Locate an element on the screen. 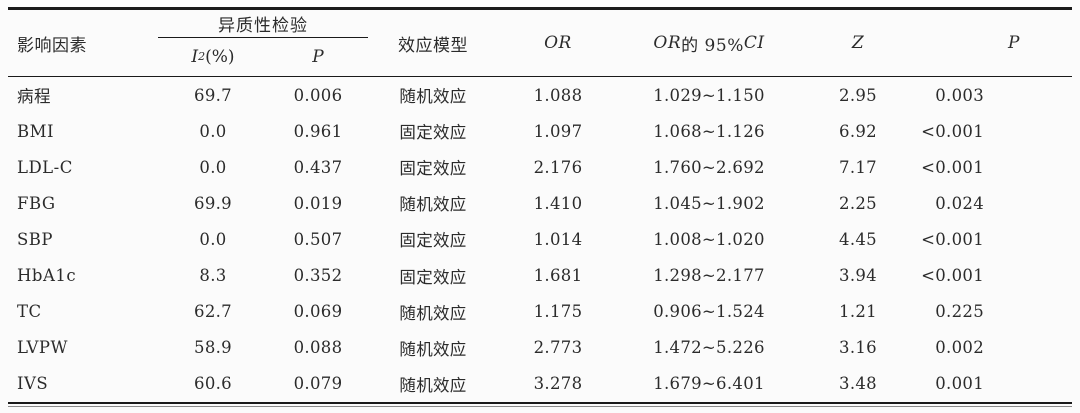 This screenshot has width=1080, height=413. cell-z: 3.48 is located at coordinates (858, 384).